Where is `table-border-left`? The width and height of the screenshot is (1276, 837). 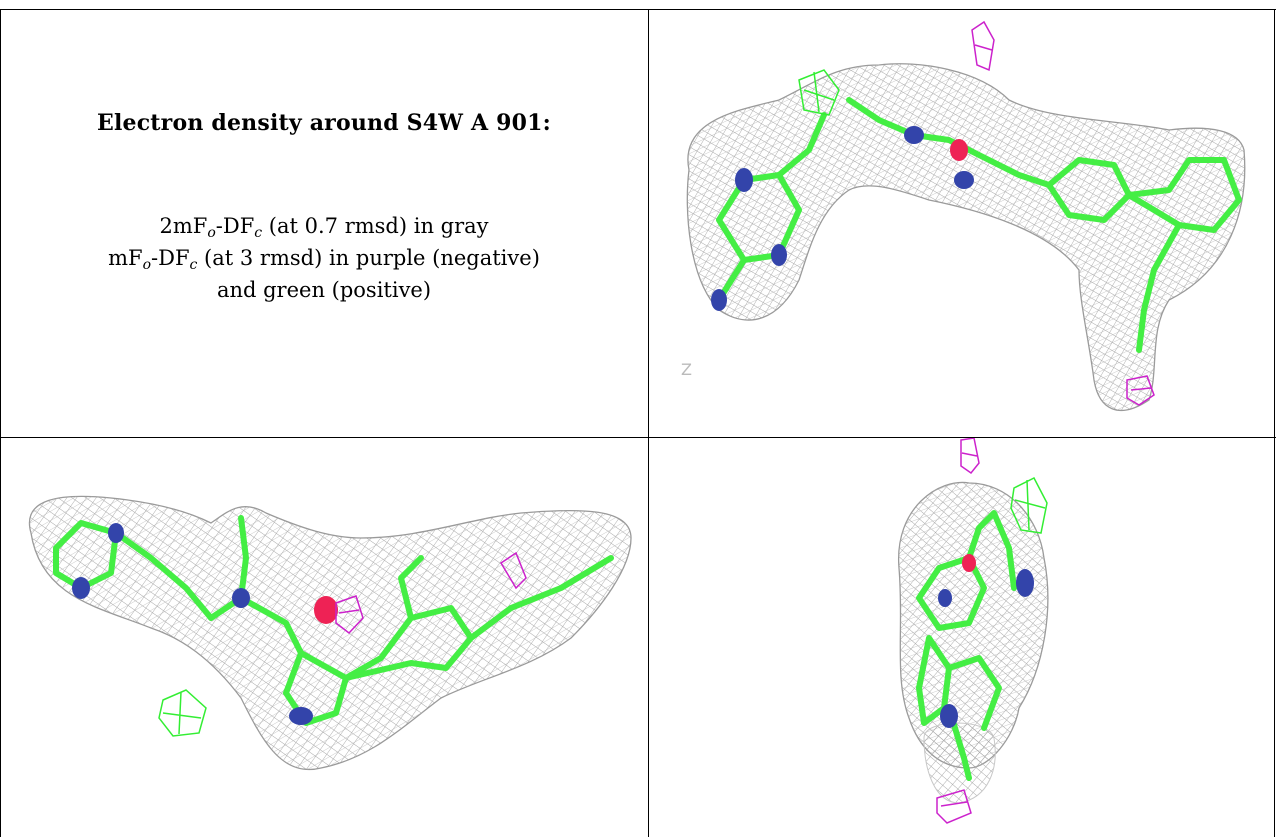 table-border-left is located at coordinates (0, 423).